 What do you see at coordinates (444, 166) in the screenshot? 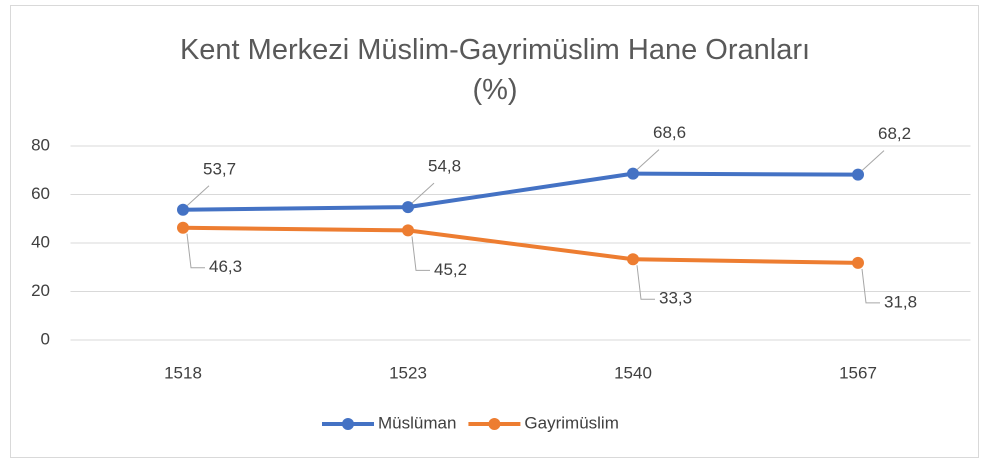
I see `data-label: 54,8` at bounding box center [444, 166].